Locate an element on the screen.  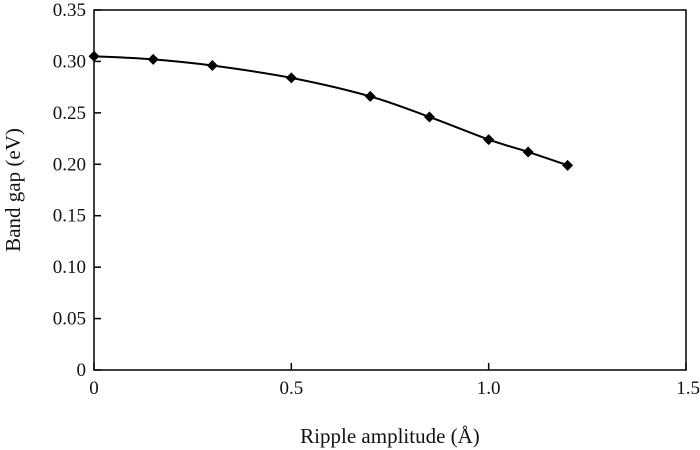
x-tick-label: 0.5 is located at coordinates (291, 388).